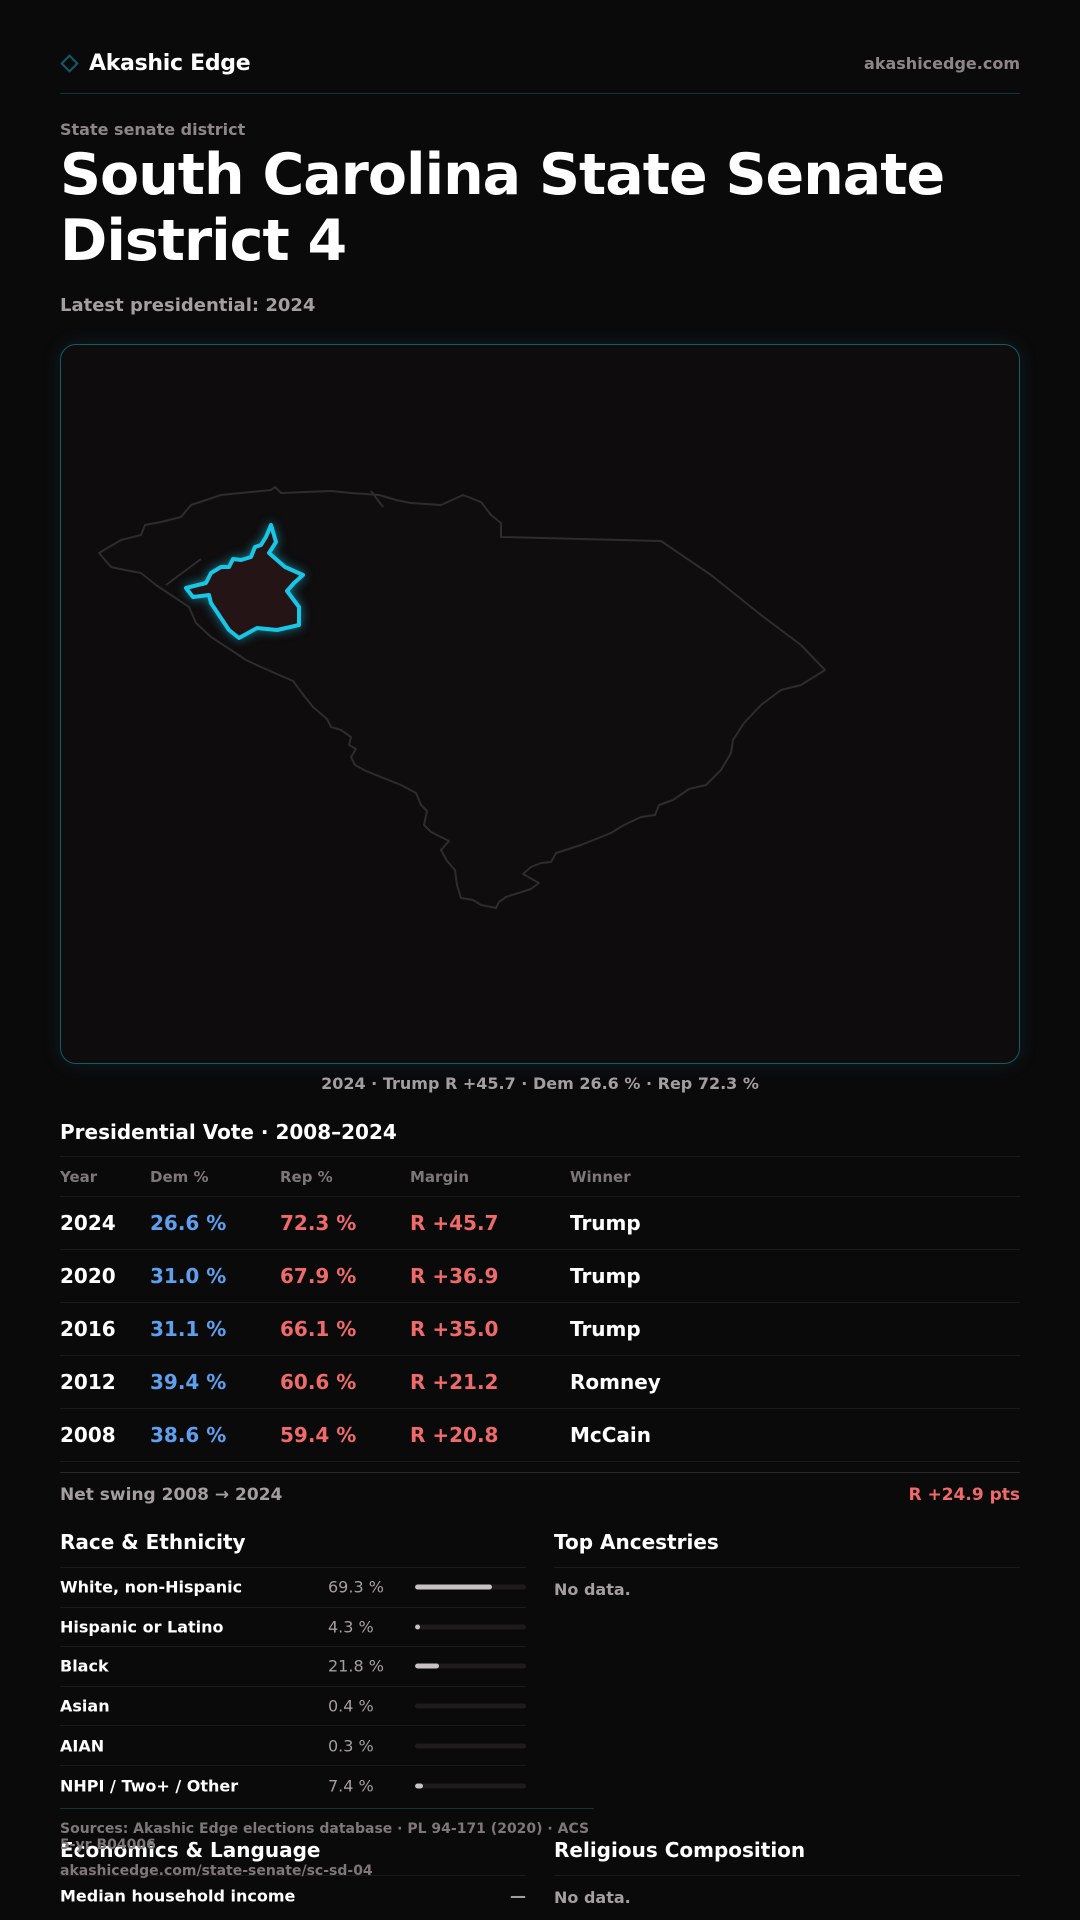 This screenshot has height=1920, width=1080. Describe the element at coordinates (351, 1786) in the screenshot. I see `race-pct: 7.4 %` at that location.